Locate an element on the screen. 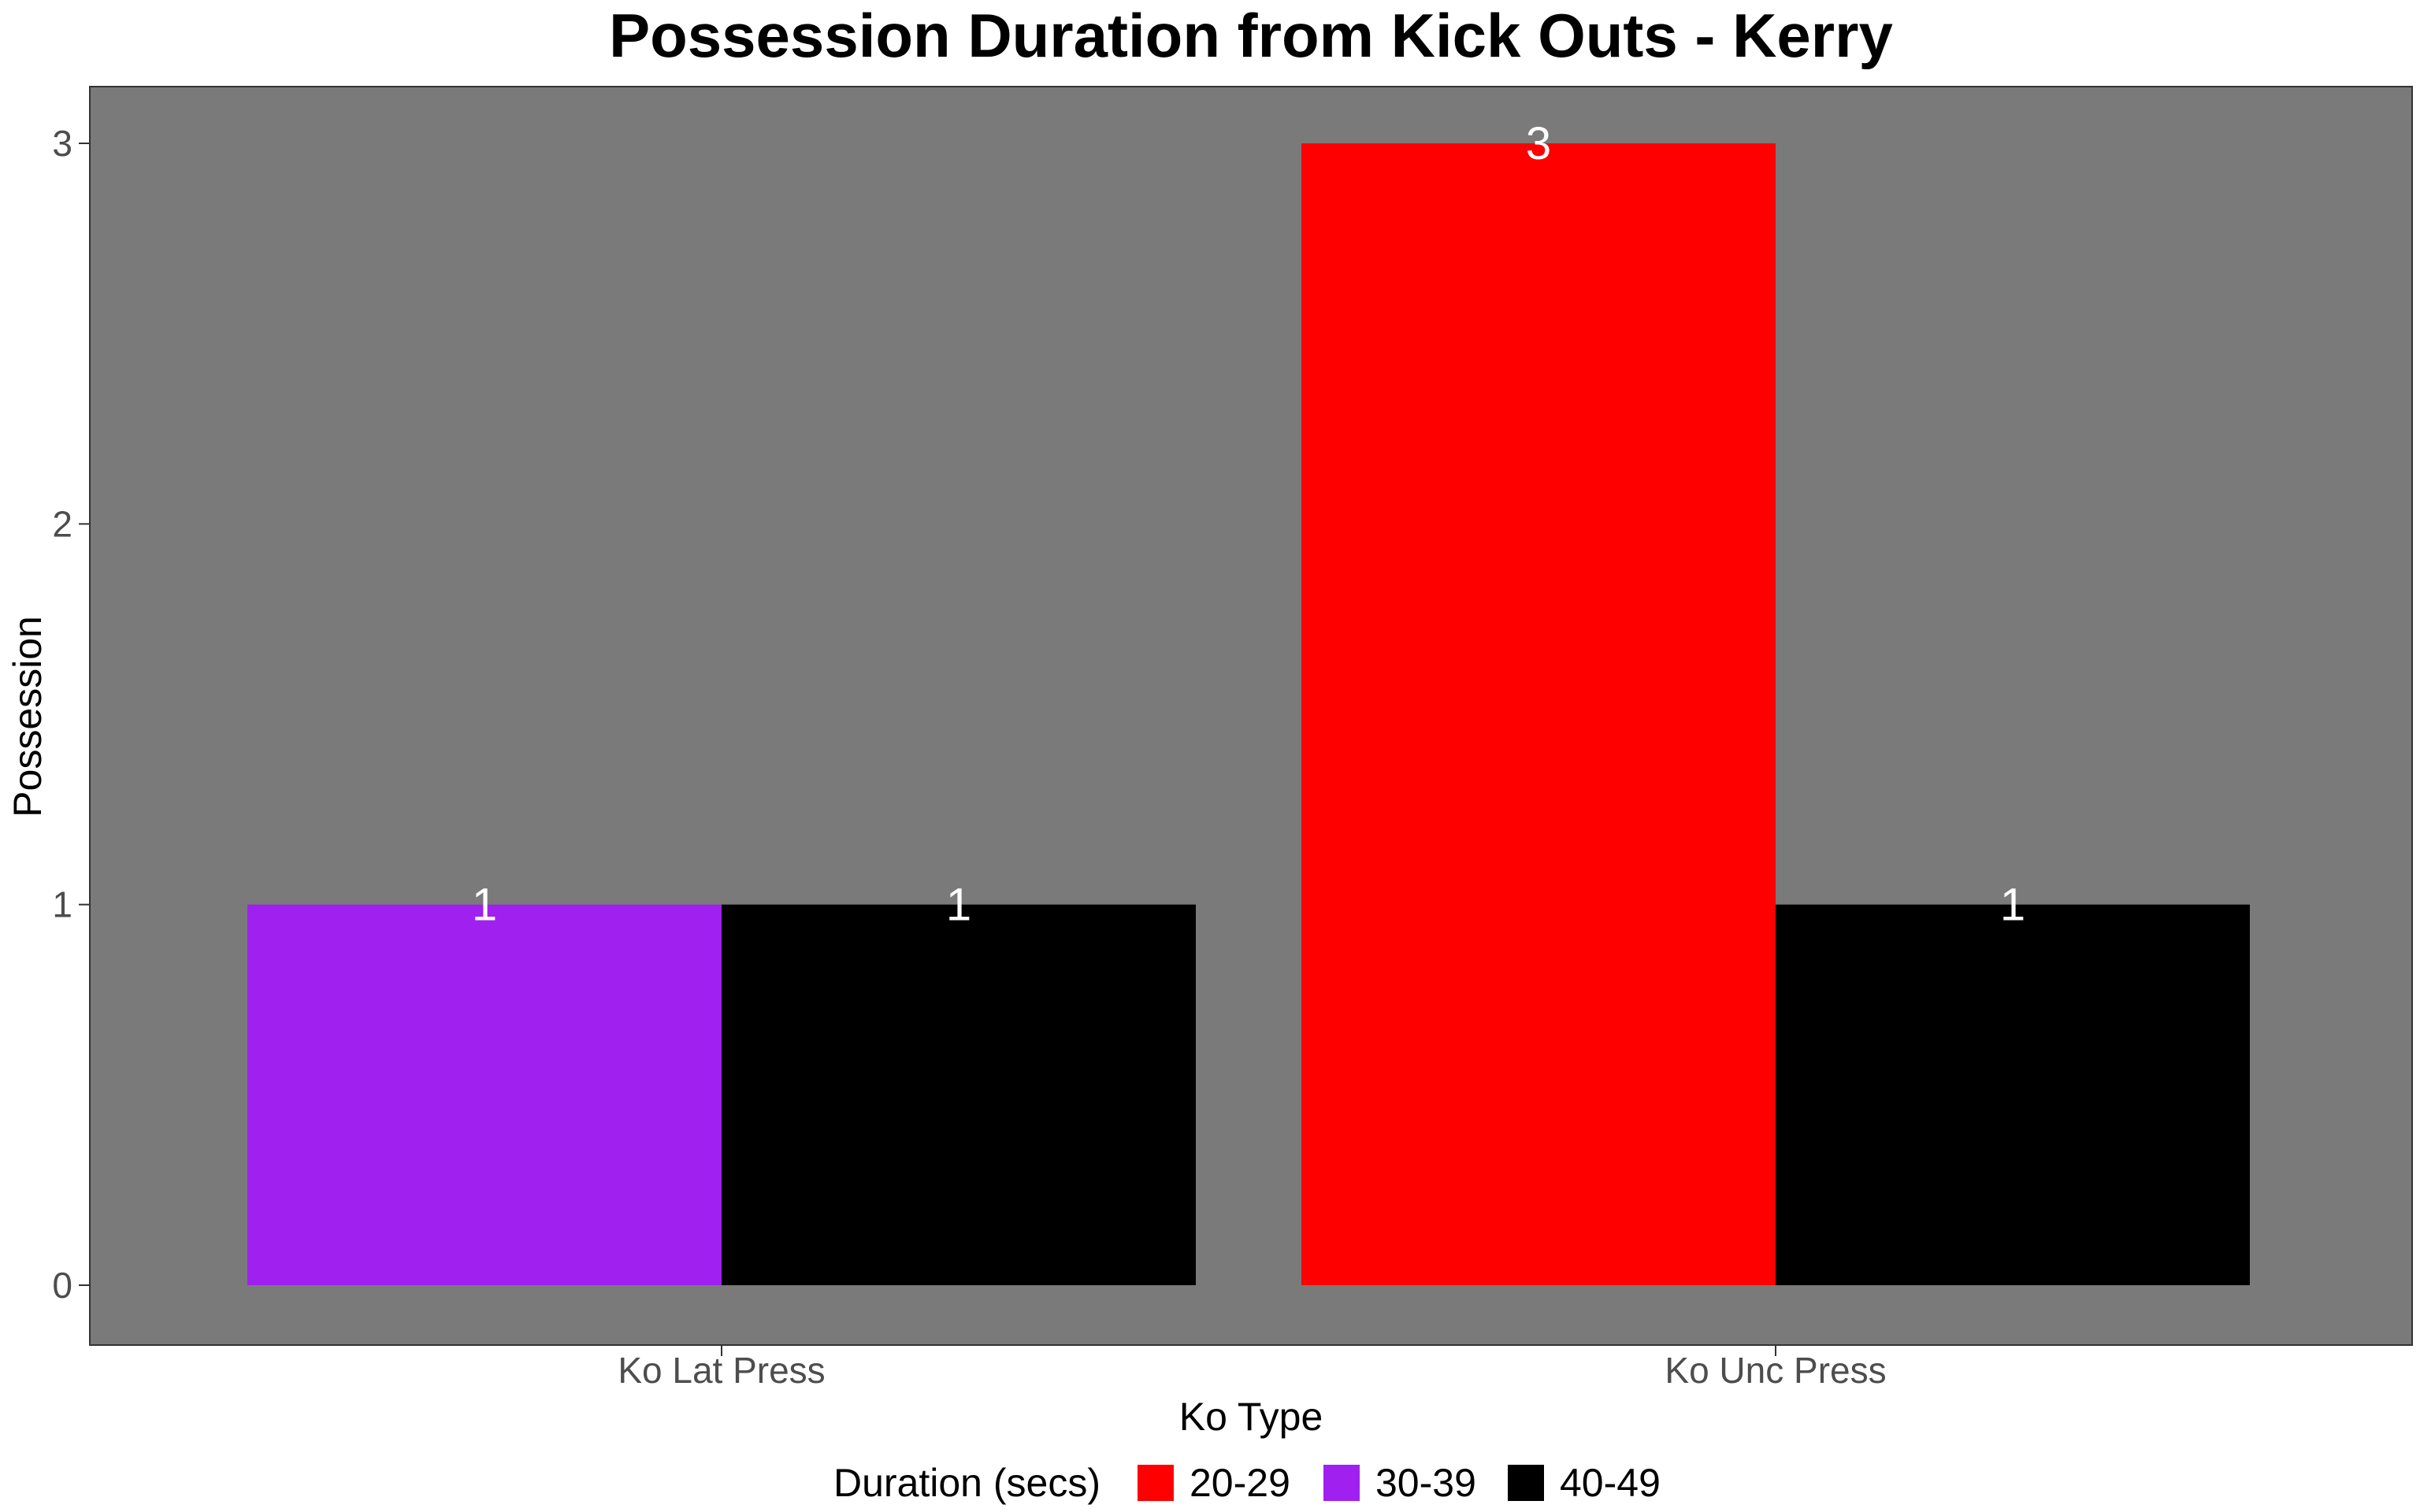 The width and height of the screenshot is (2420, 1512). bar-value-label: 3 is located at coordinates (1538, 143).